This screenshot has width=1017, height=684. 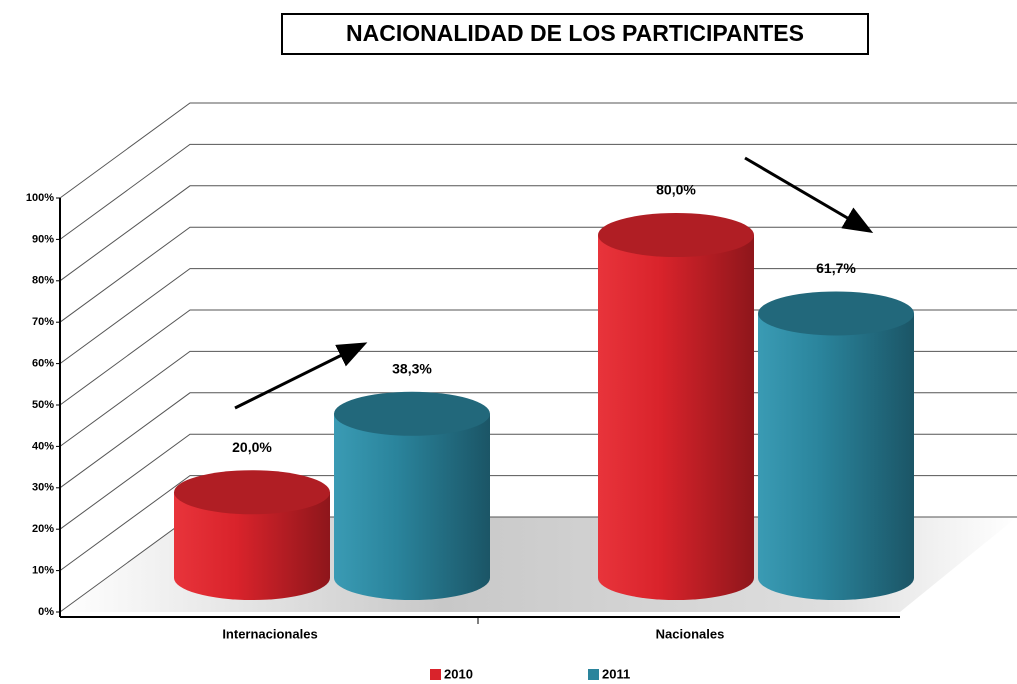 I want to click on y-tick-label: 40%, so click(x=43, y=446).